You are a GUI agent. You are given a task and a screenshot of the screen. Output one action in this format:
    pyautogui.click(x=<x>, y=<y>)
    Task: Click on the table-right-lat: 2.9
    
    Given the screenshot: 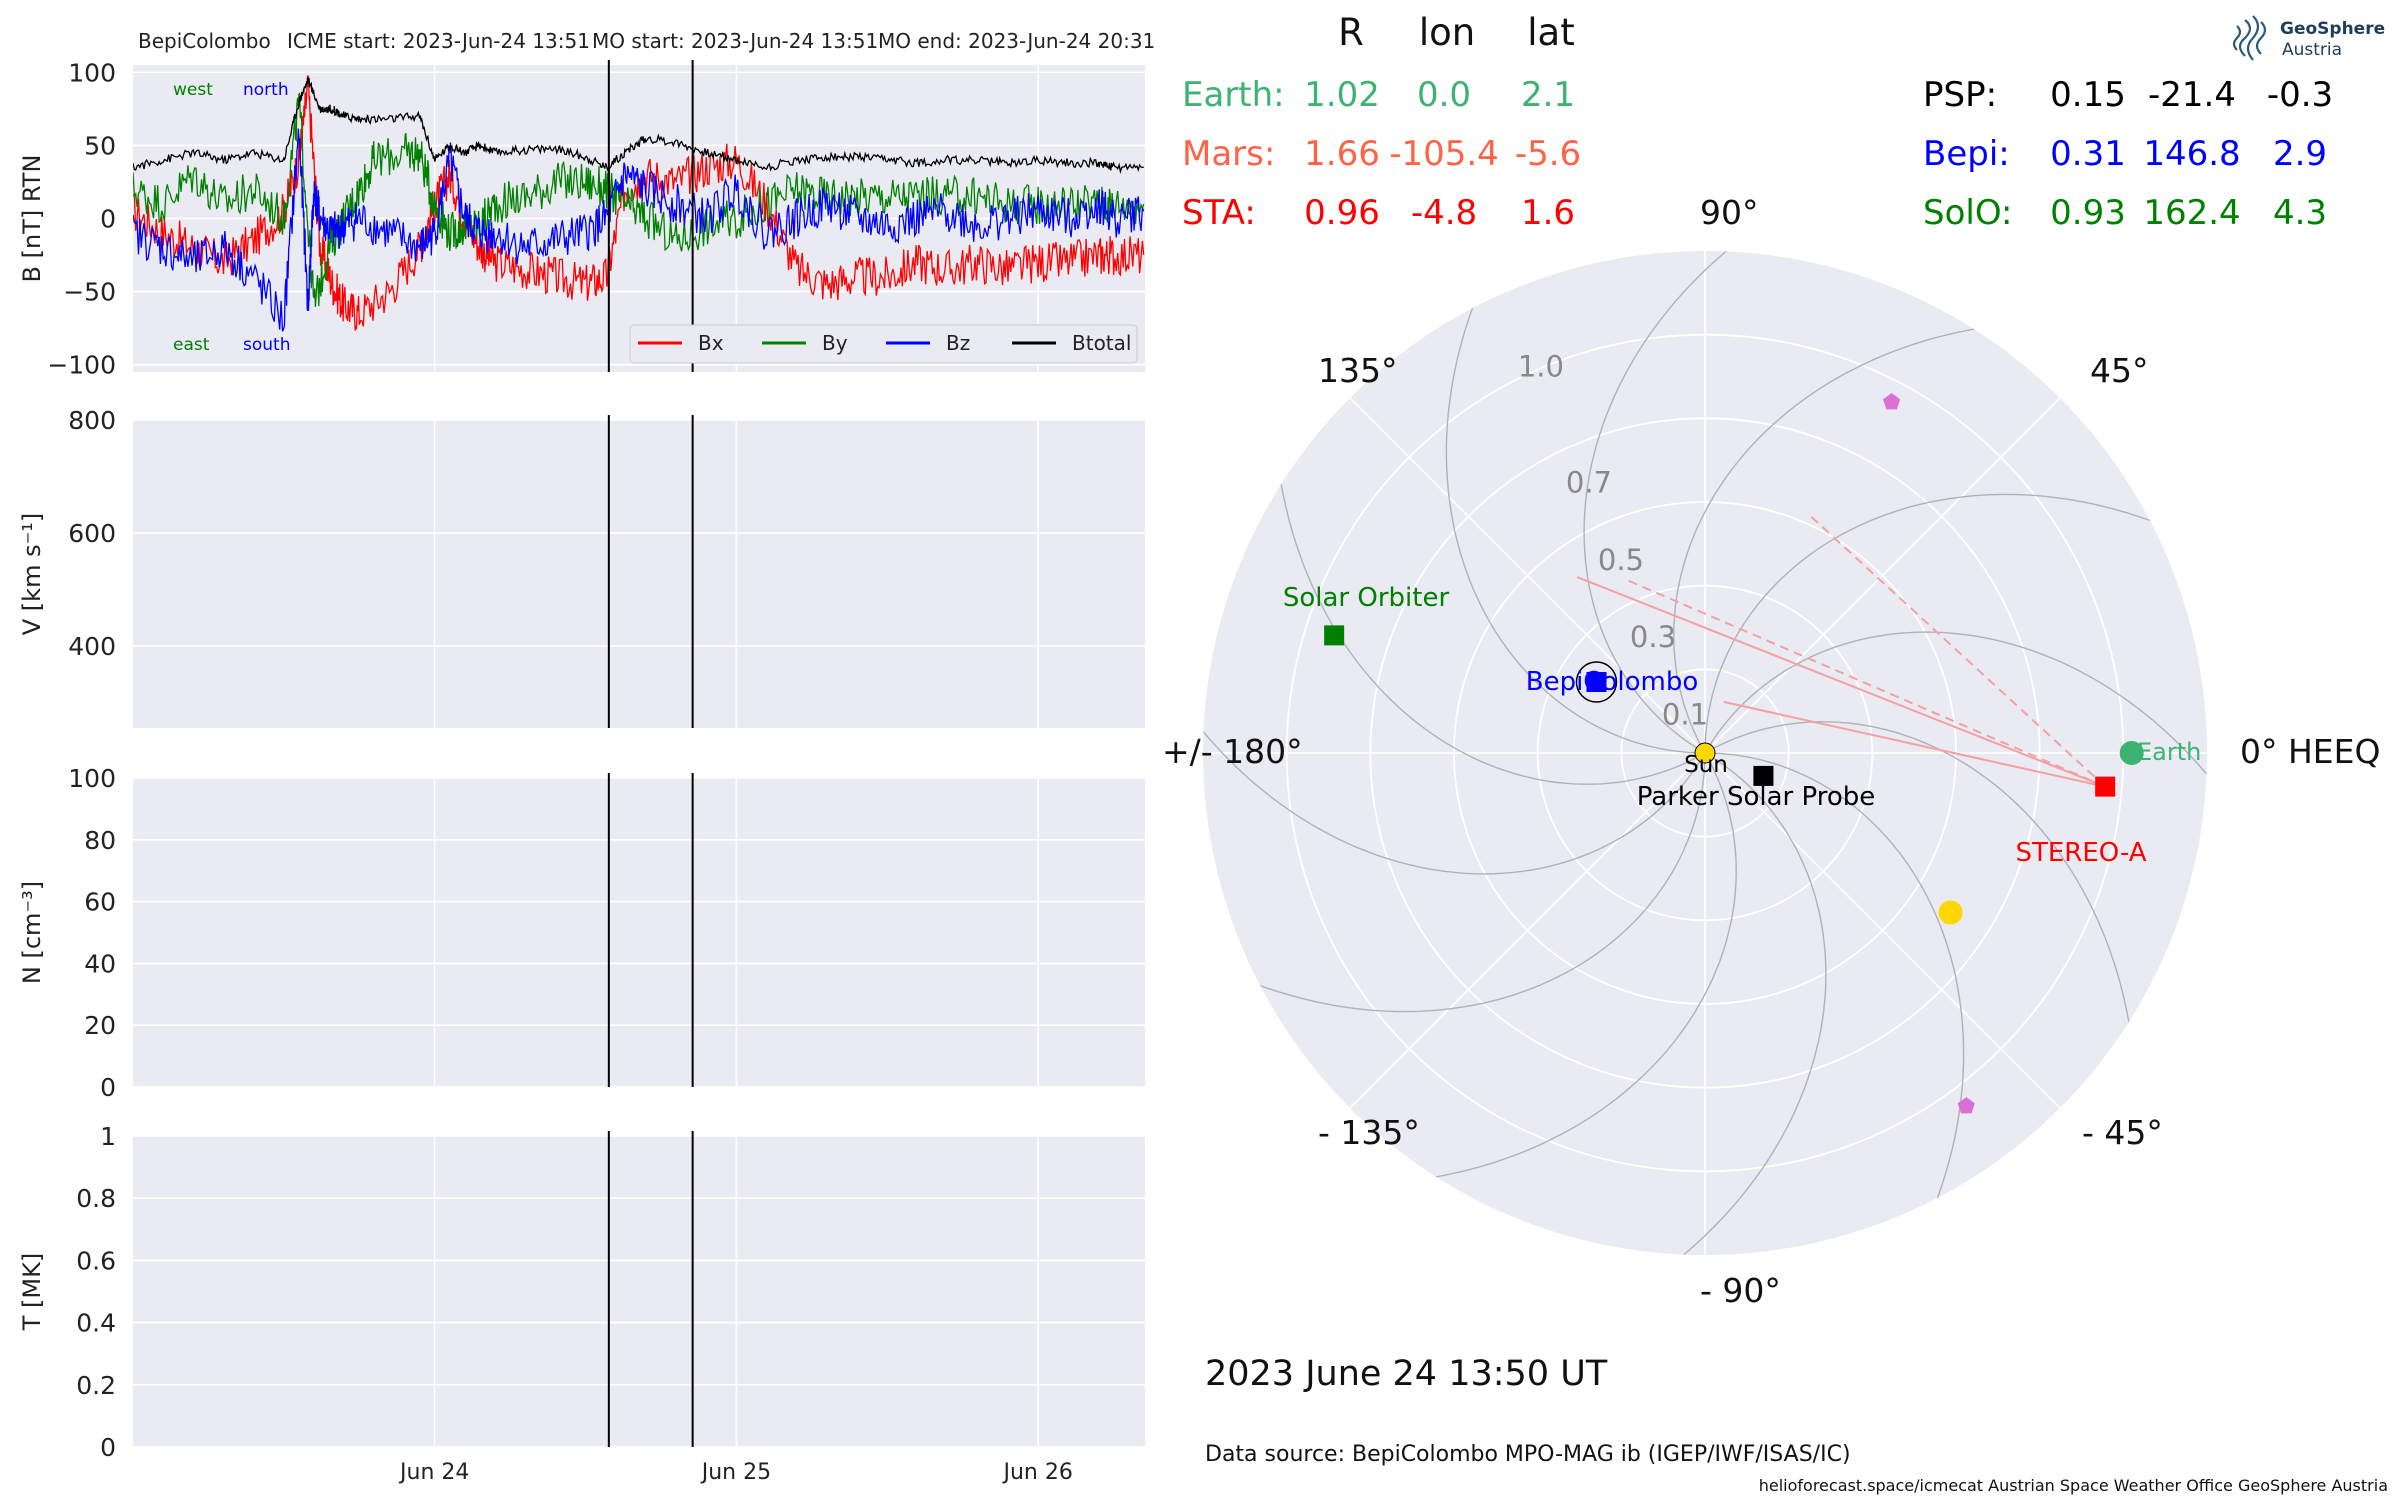 What is the action you would take?
    pyautogui.click(x=2300, y=154)
    